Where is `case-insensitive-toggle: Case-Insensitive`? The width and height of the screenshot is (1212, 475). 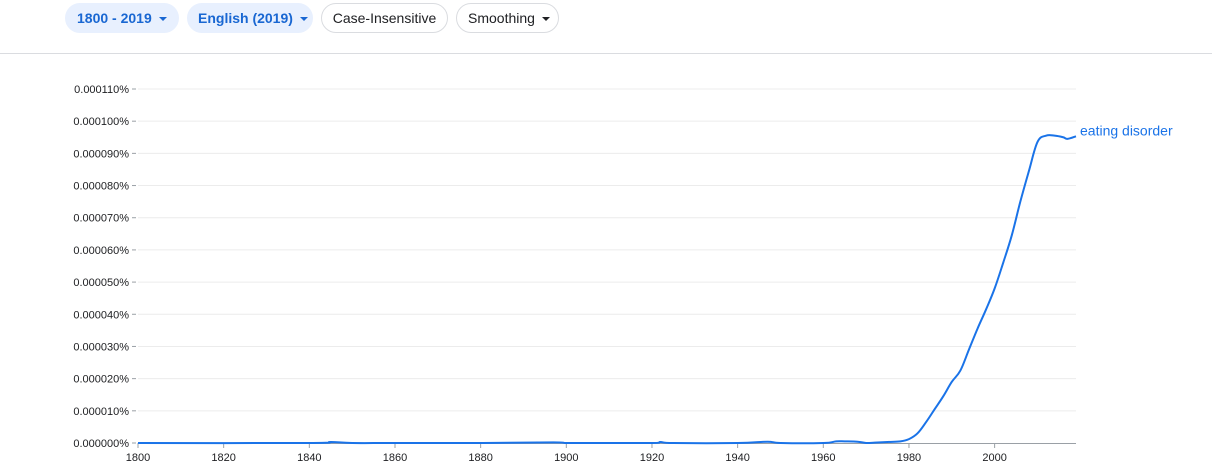 case-insensitive-toggle: Case-Insensitive is located at coordinates (384, 18).